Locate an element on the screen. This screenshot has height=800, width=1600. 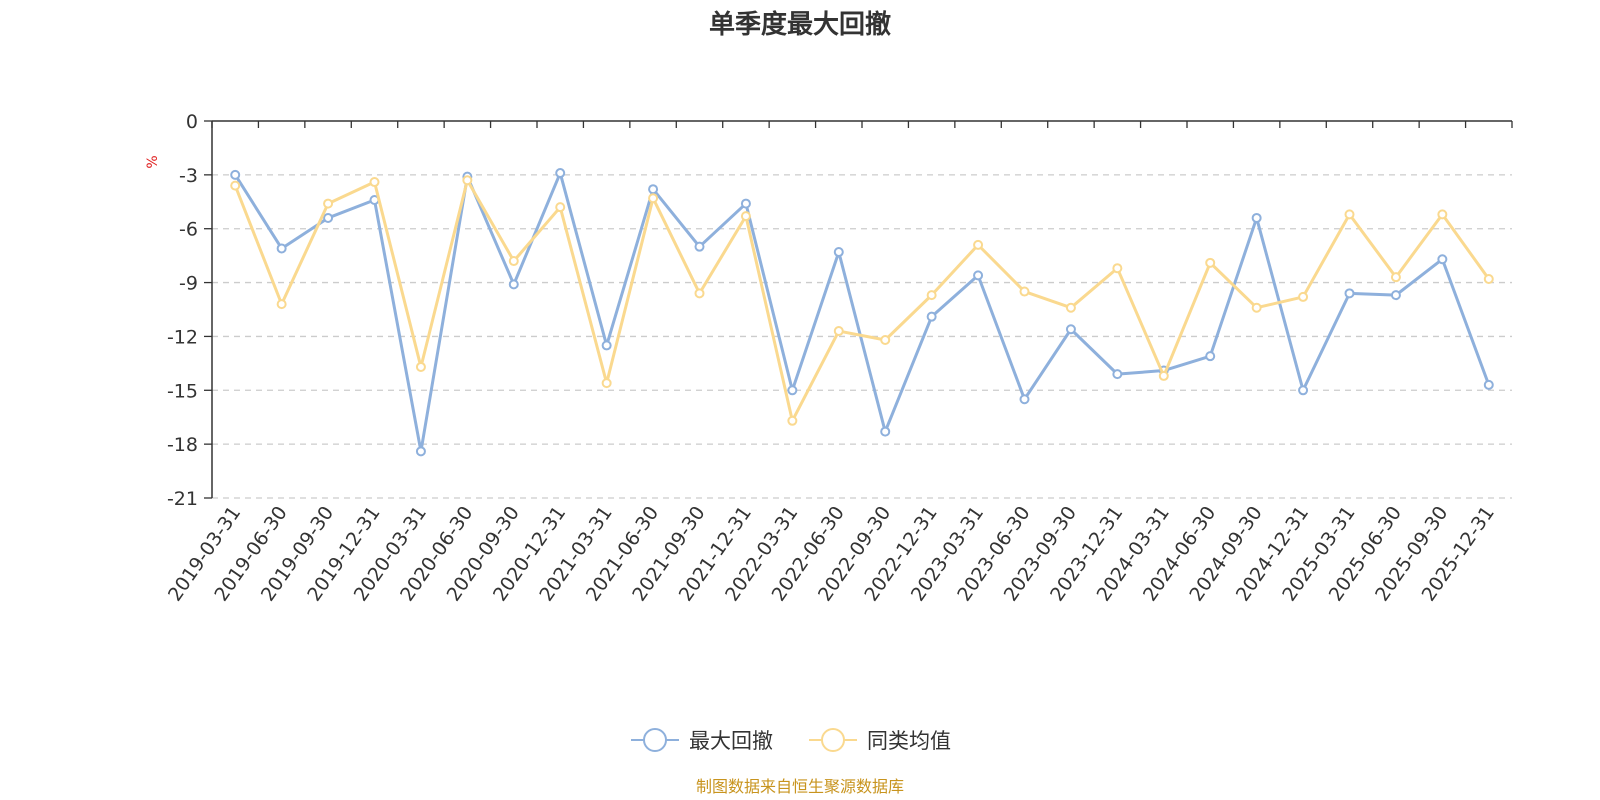
legend-item: 同类均值 is located at coordinates (880, 740).